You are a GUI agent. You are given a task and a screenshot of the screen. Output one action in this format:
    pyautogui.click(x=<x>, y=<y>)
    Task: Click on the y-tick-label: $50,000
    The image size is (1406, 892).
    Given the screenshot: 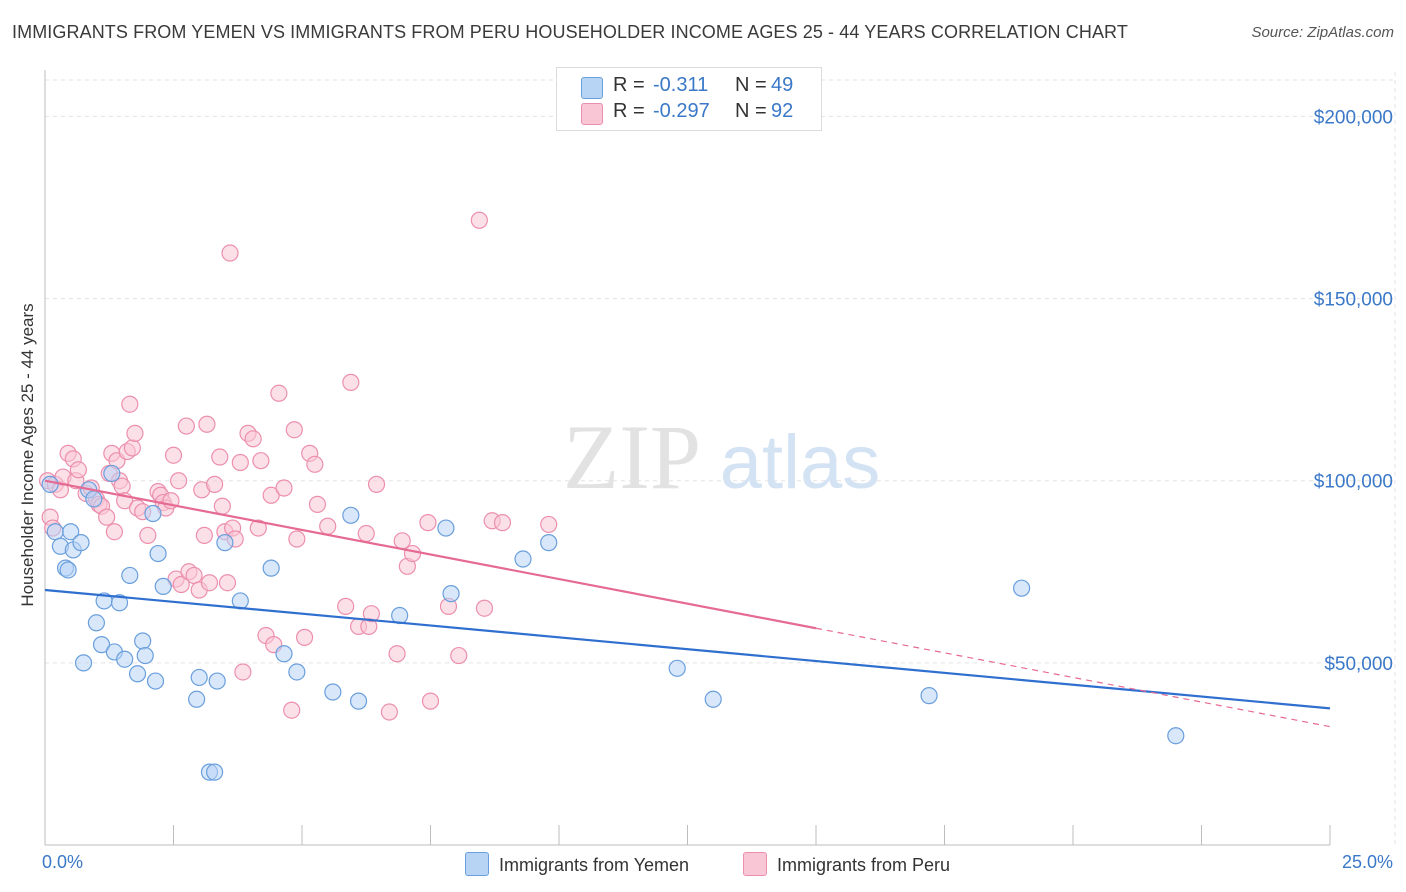 What is the action you would take?
    pyautogui.click(x=1358, y=664)
    